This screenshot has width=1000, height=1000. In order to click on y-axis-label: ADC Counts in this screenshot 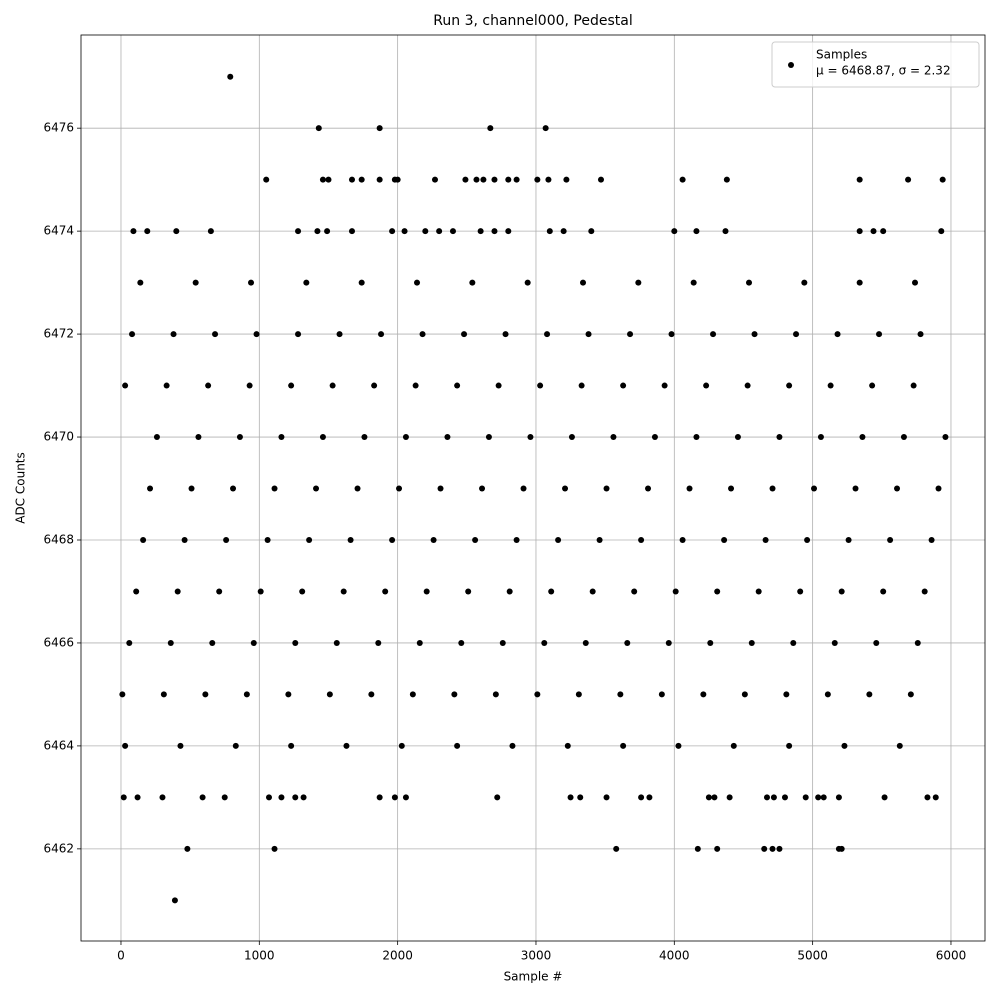, I will do `click(21, 488)`.